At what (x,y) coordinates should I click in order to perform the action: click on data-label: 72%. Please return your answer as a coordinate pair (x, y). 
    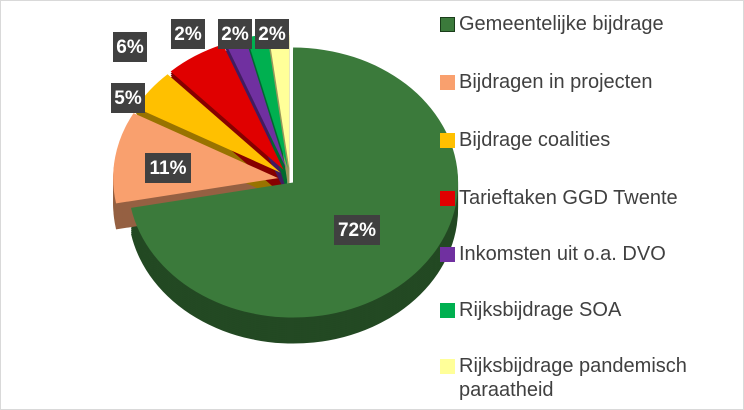
    Looking at the image, I should click on (357, 230).